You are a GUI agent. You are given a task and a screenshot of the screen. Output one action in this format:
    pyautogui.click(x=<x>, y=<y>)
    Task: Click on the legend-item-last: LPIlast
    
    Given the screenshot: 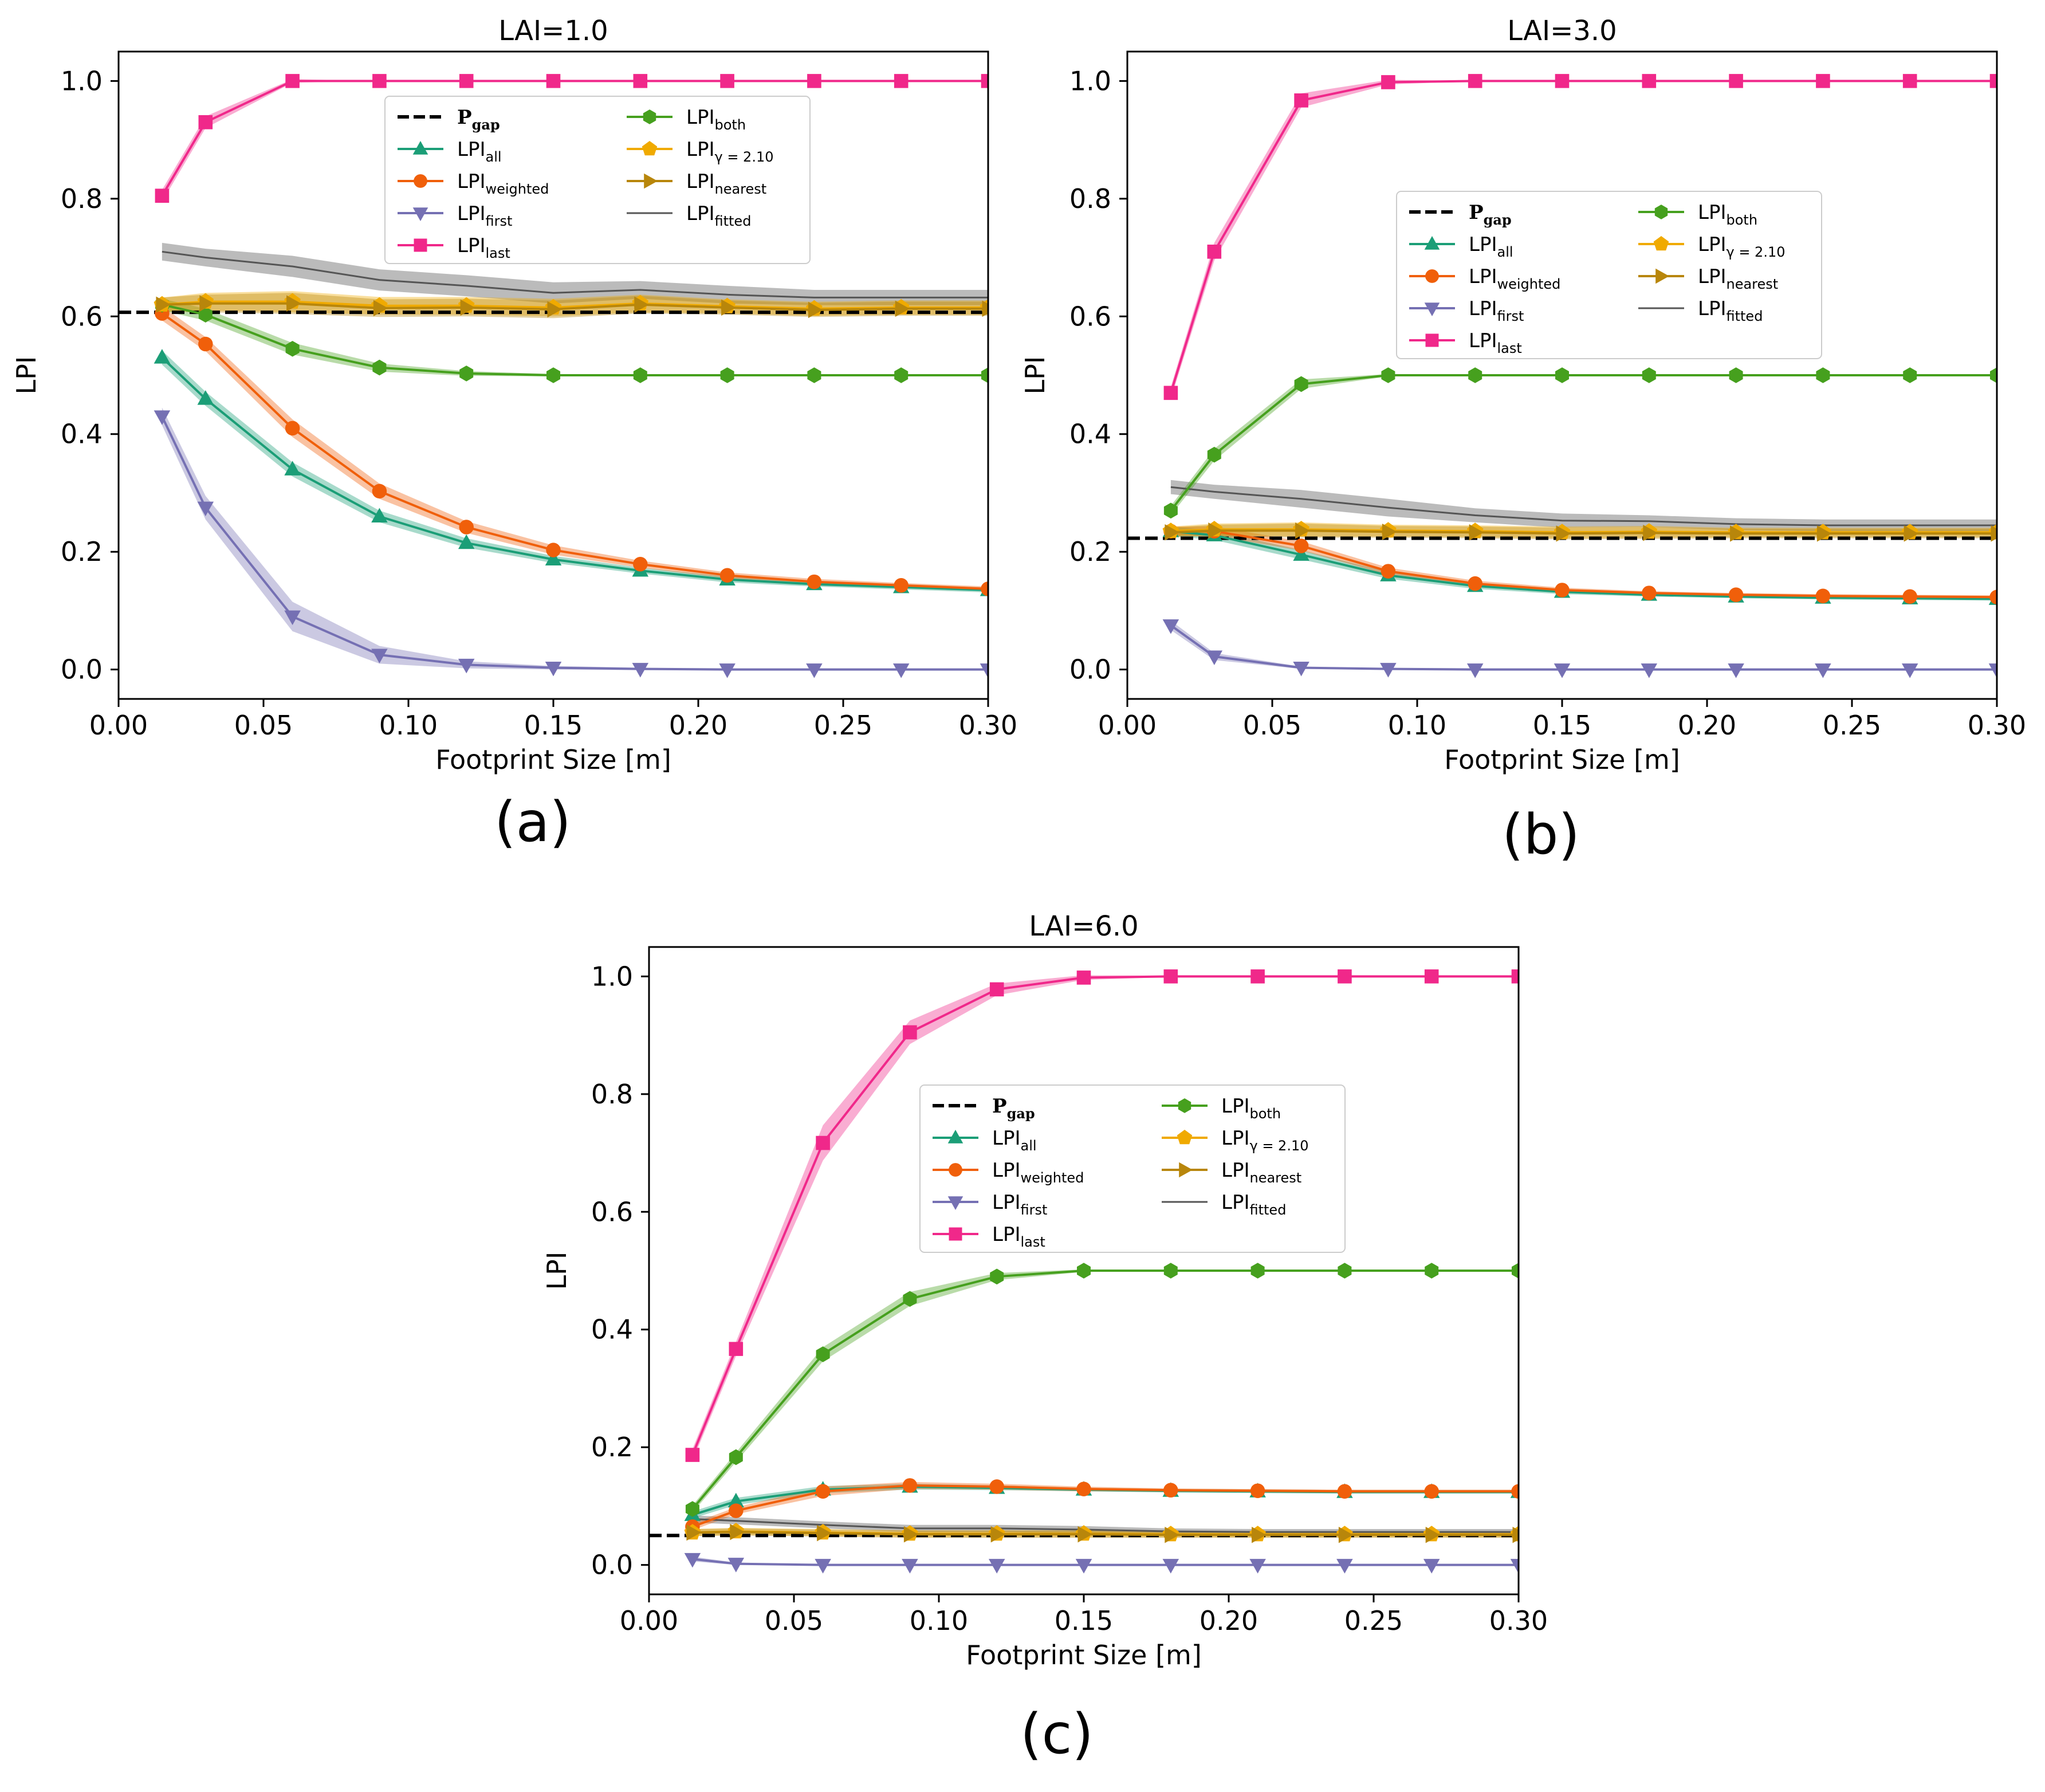 What is the action you would take?
    pyautogui.click(x=989, y=1236)
    